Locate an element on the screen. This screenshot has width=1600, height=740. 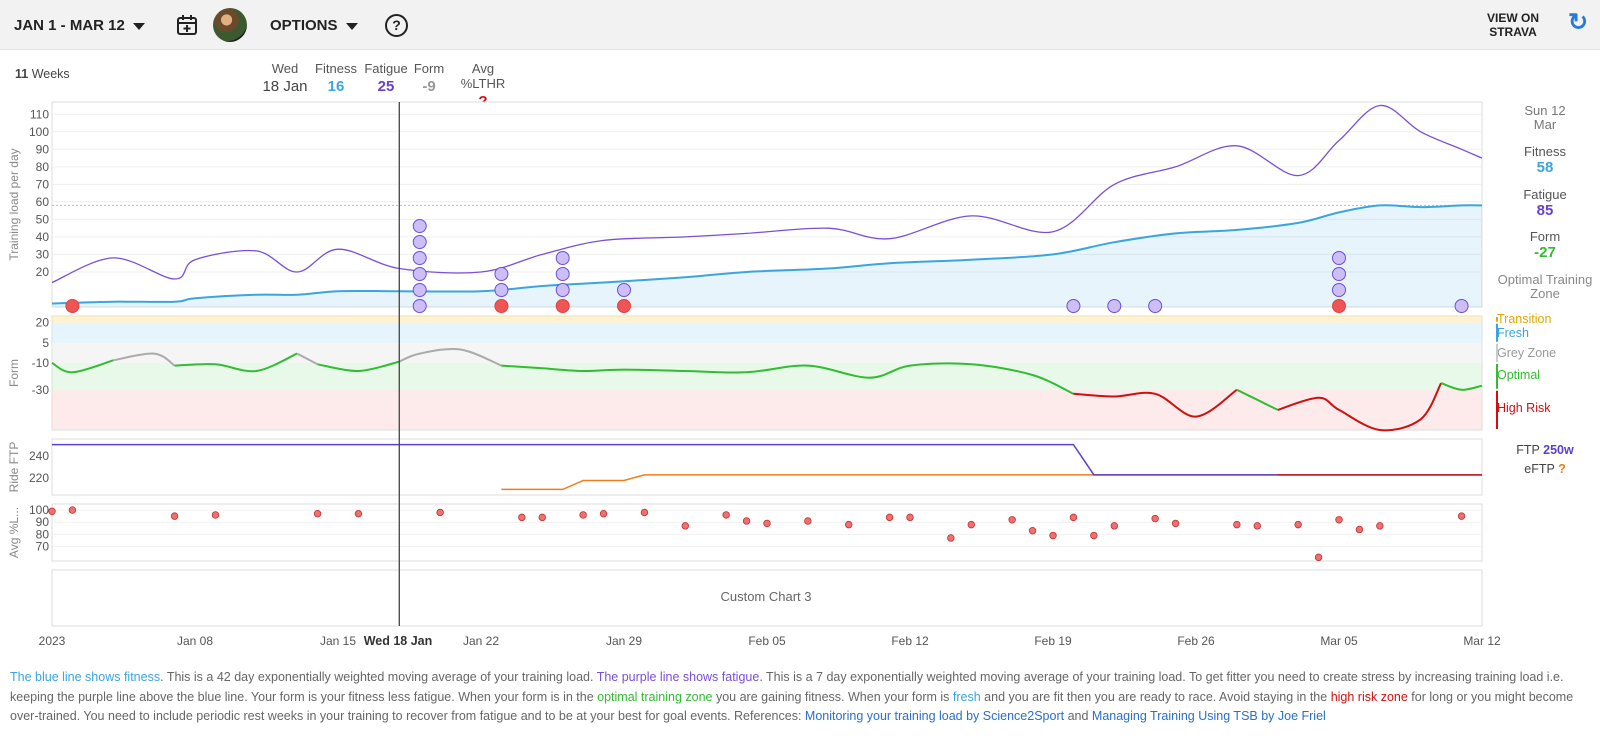
form-tick-label: -10 is located at coordinates (41, 363).